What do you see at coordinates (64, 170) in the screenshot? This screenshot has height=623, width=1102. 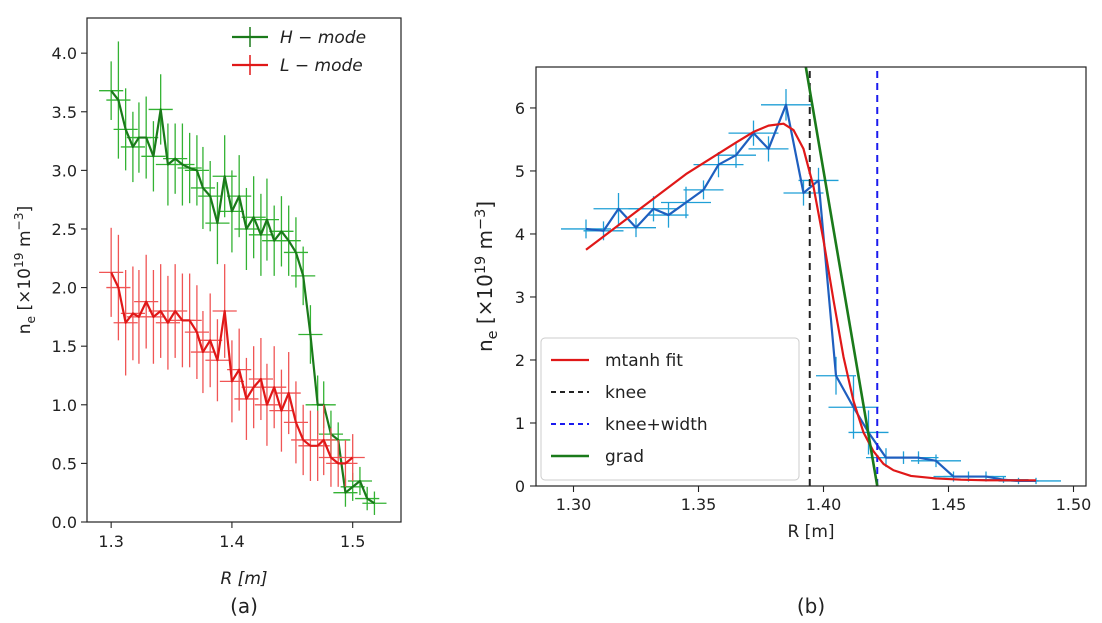 I see `panel-a-y-tick-label: 3.0` at bounding box center [64, 170].